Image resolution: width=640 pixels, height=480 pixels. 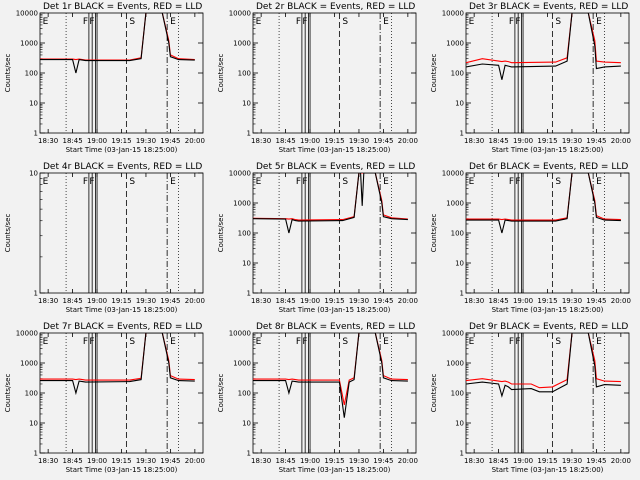 I want to click on panel-title: Det 6r BLACK = Events, RED = LLD, so click(x=548, y=167).